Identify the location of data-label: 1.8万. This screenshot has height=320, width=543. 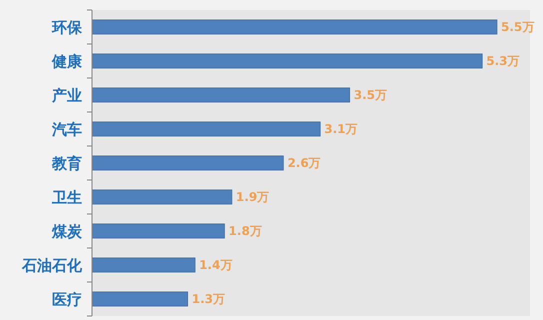
(245, 231).